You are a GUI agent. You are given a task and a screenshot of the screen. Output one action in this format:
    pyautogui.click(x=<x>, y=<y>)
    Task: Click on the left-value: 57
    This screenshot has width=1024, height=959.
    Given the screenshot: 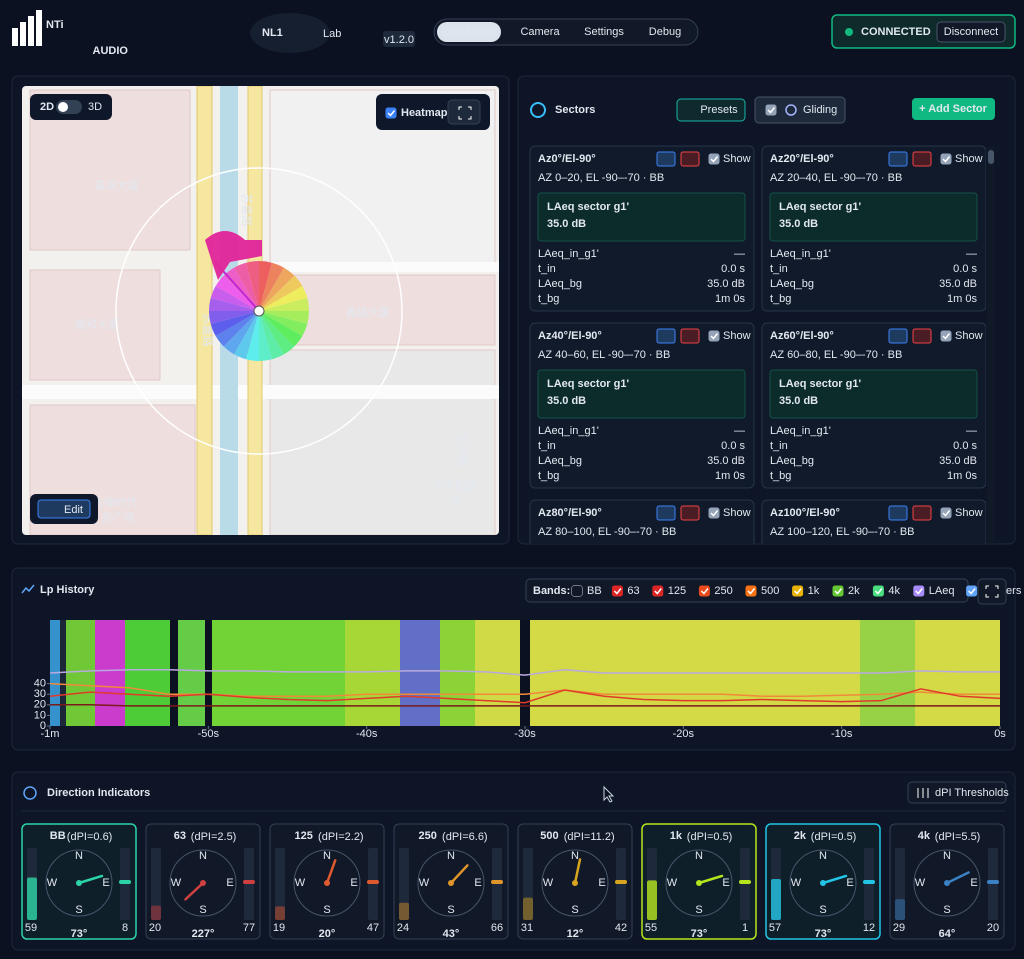 What is the action you would take?
    pyautogui.click(x=775, y=928)
    